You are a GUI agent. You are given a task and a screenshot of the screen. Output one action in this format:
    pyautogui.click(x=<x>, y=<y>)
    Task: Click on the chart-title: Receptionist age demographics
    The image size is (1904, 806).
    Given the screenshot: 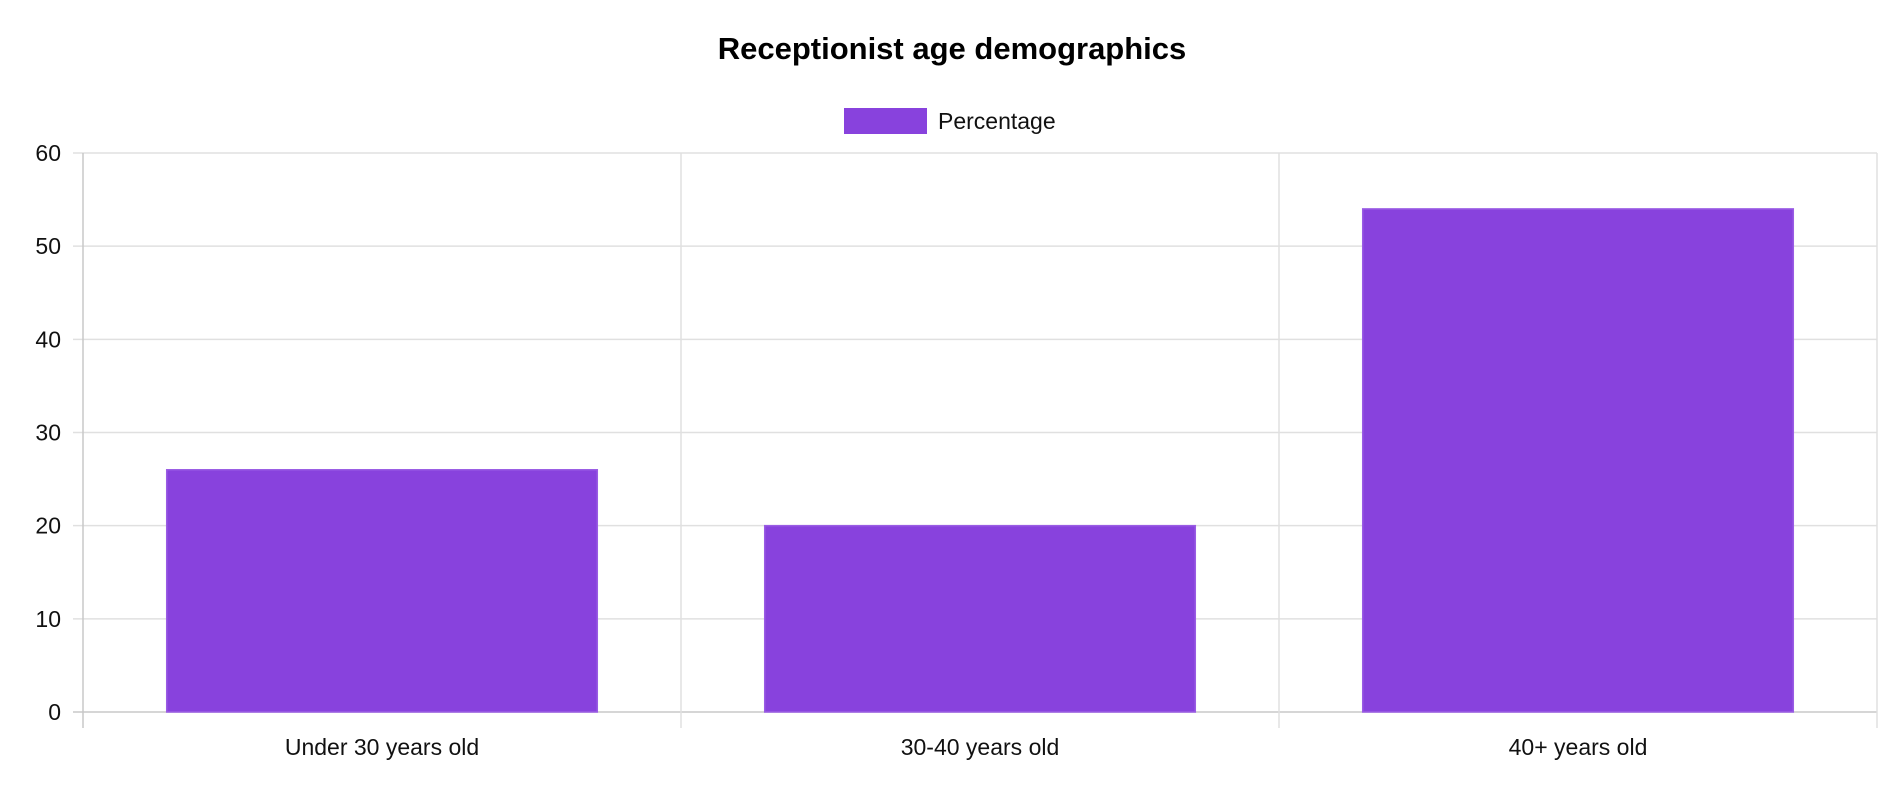 What is the action you would take?
    pyautogui.click(x=952, y=48)
    